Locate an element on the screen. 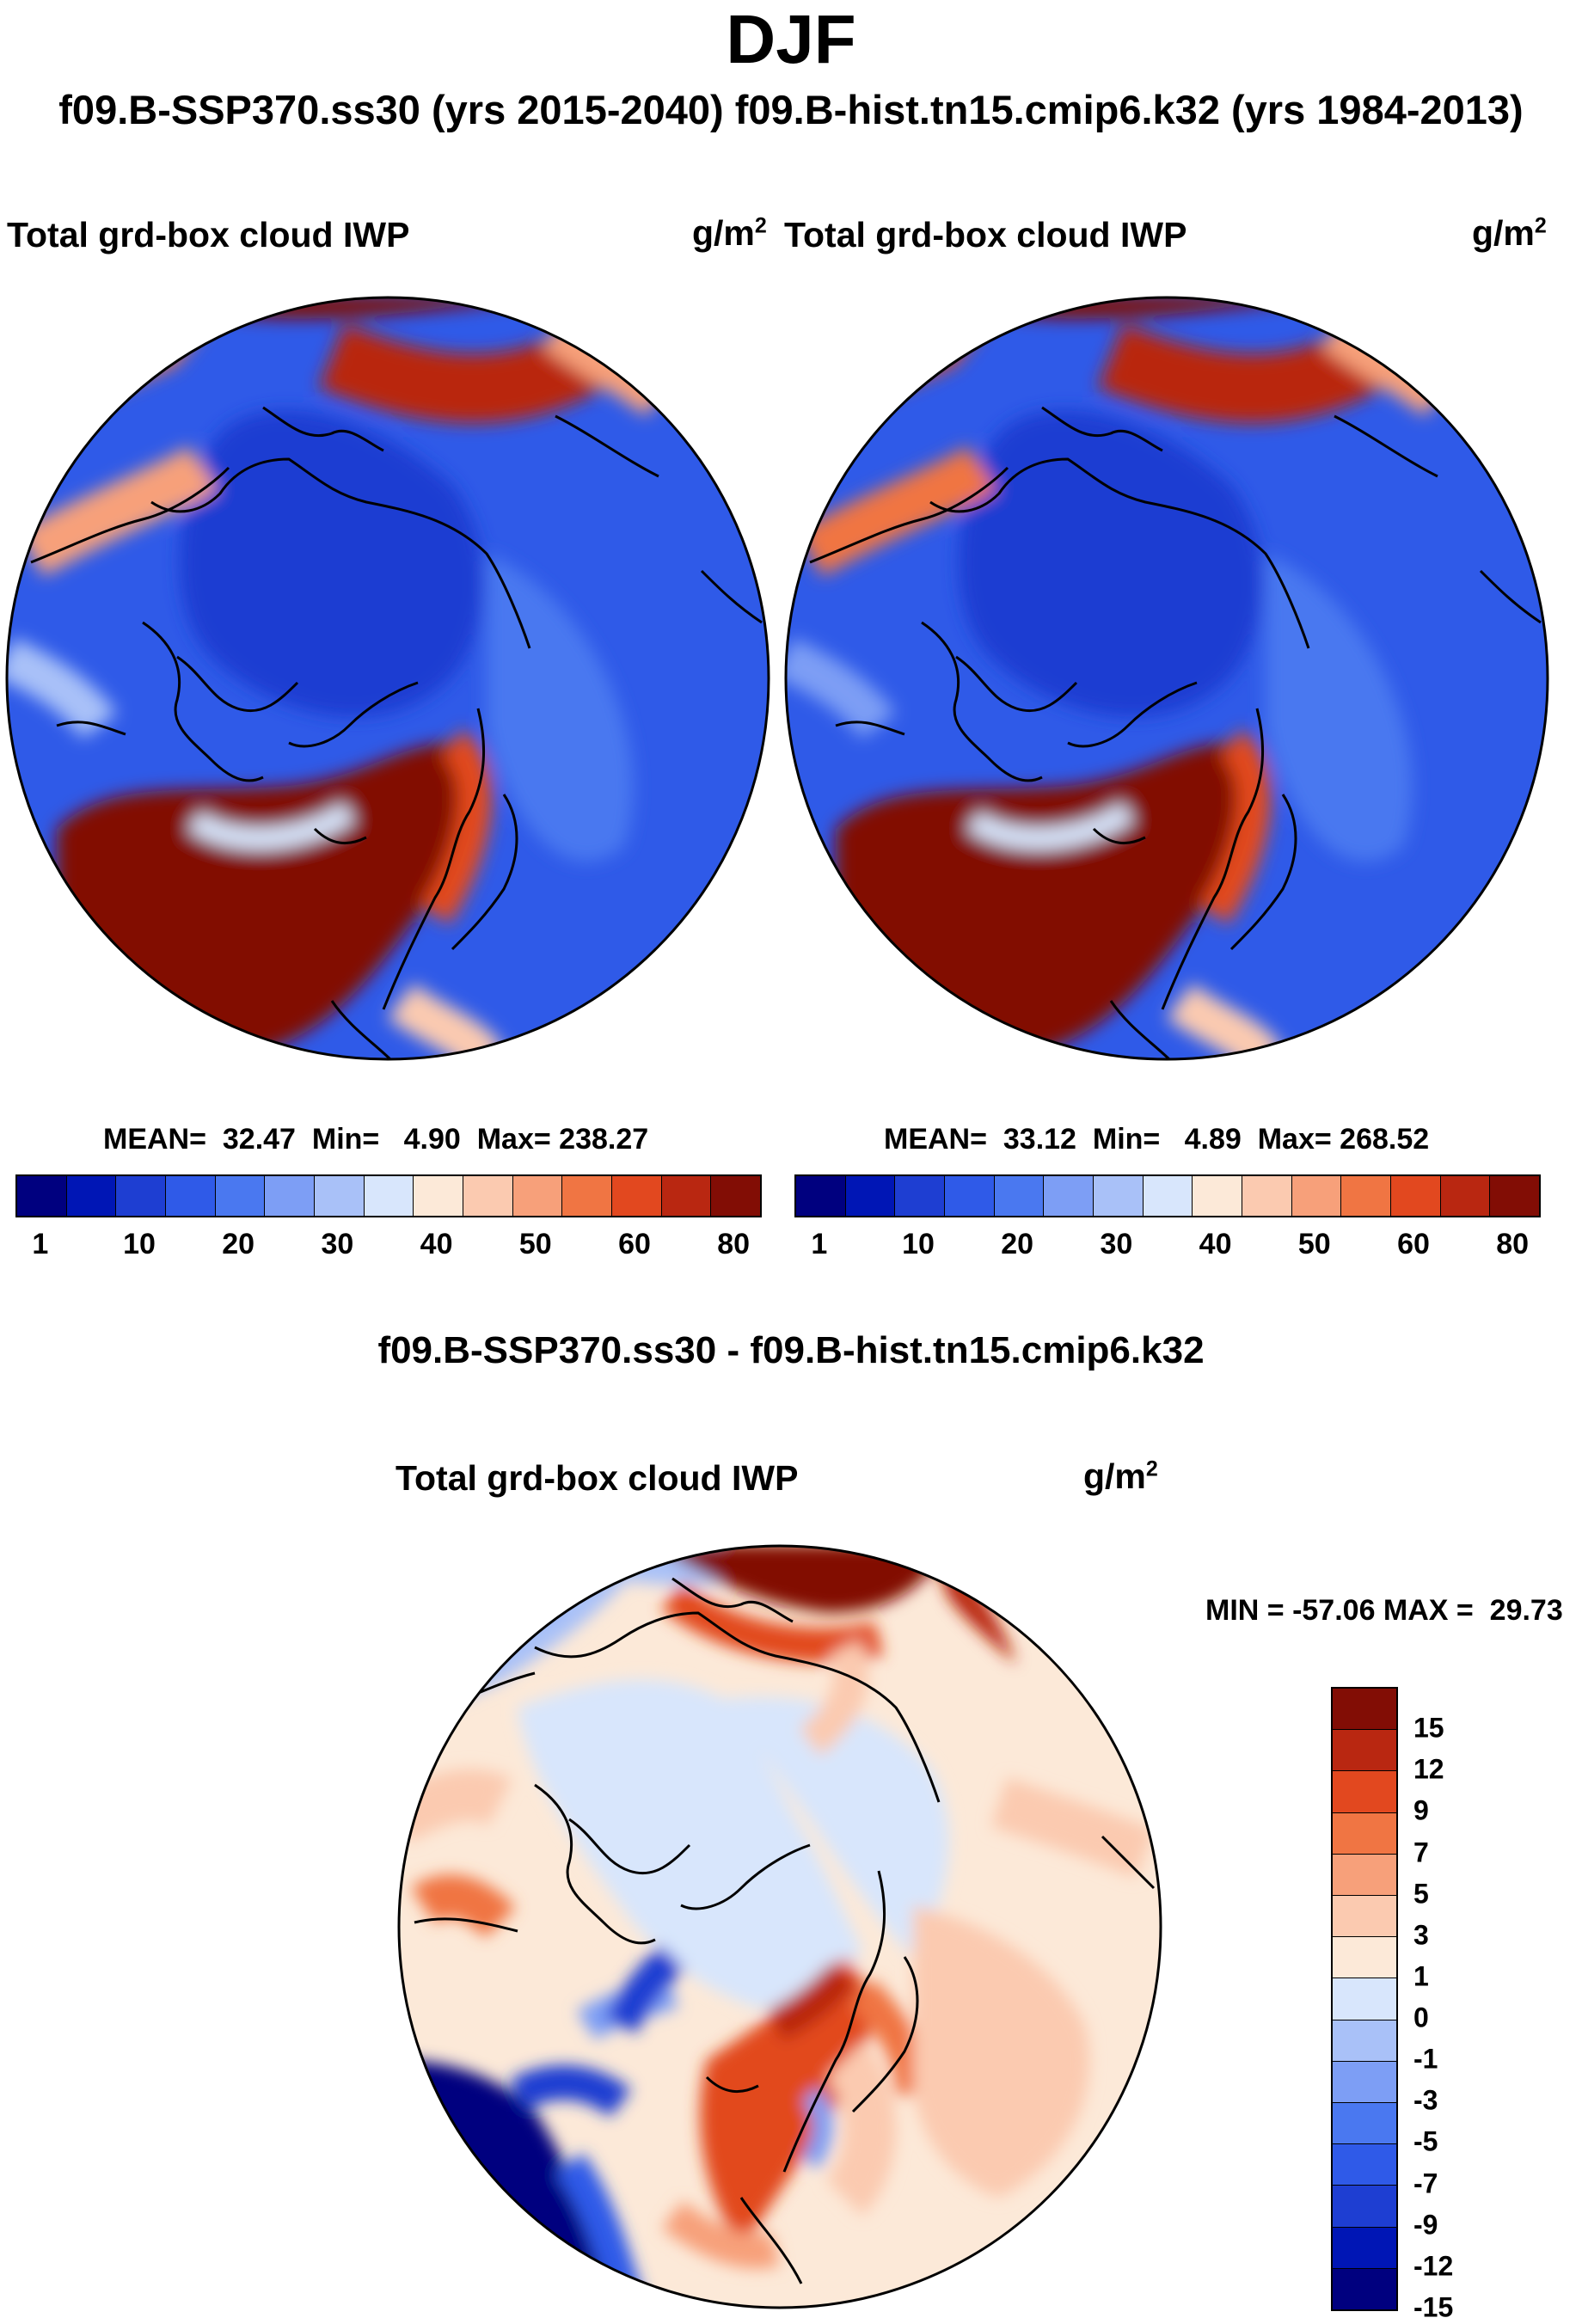 The height and width of the screenshot is (2324, 1582). difference-tick-label: 9 is located at coordinates (1421, 1810).